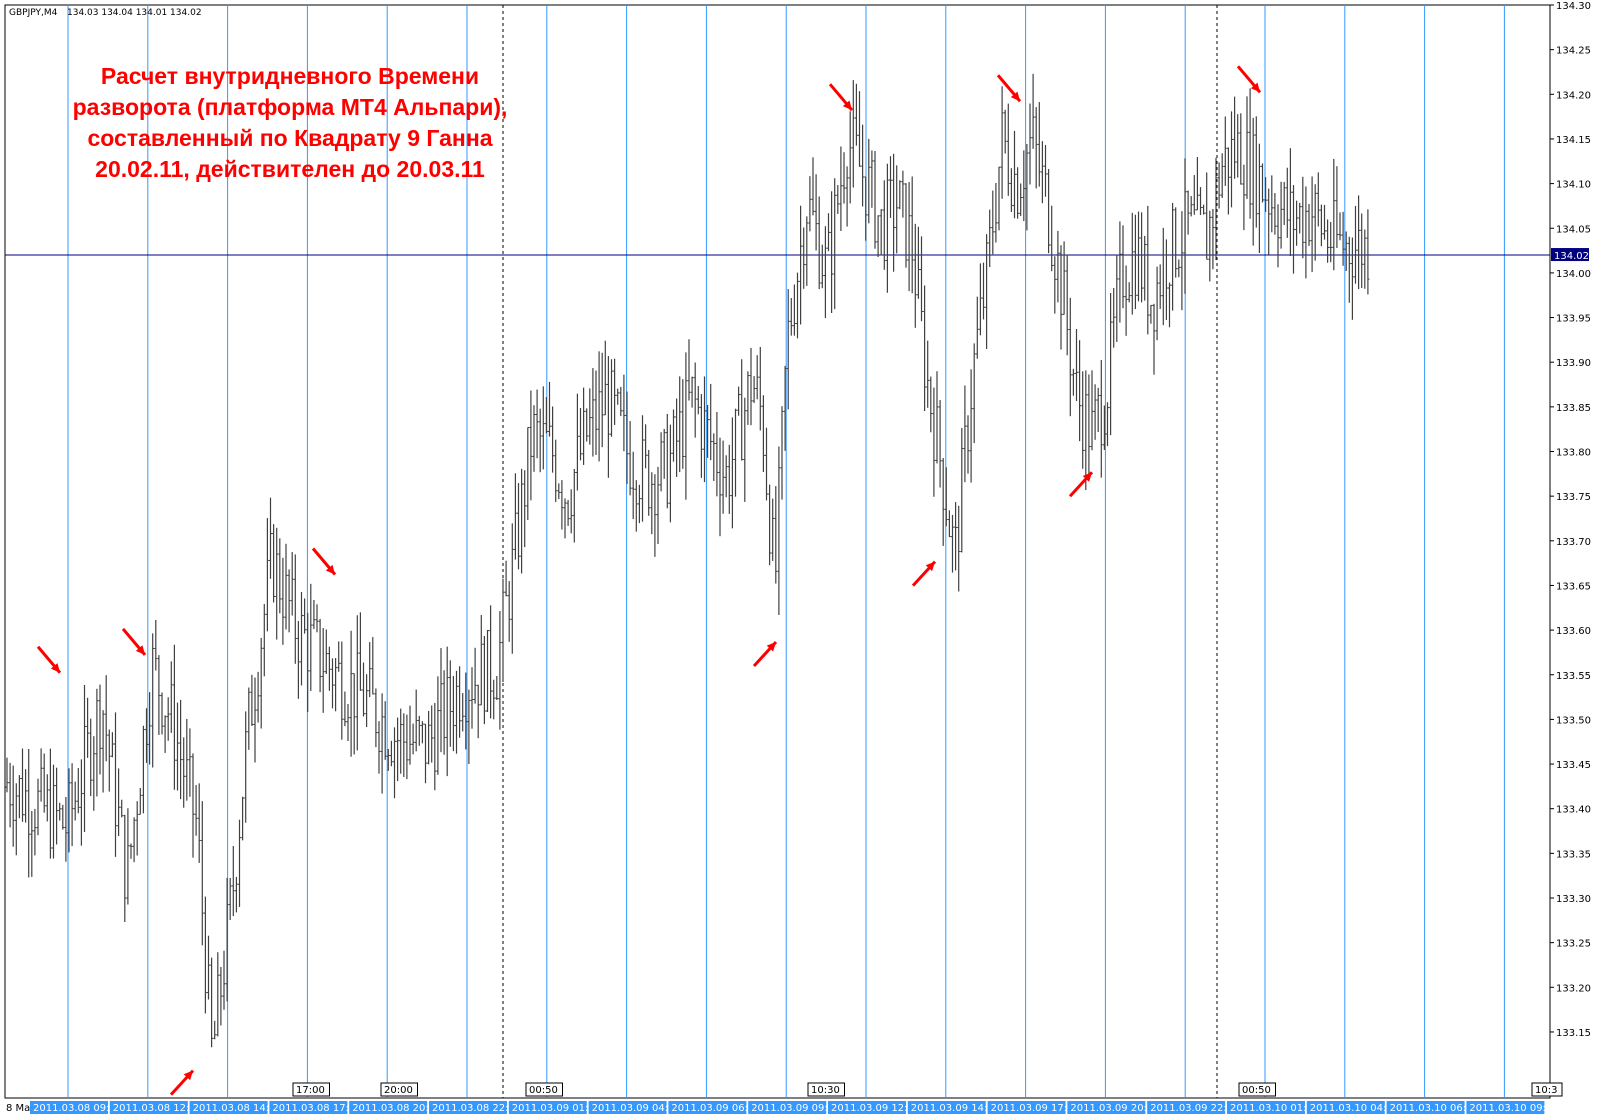  I want to click on y-tick-label: 134.10, so click(1573, 185).